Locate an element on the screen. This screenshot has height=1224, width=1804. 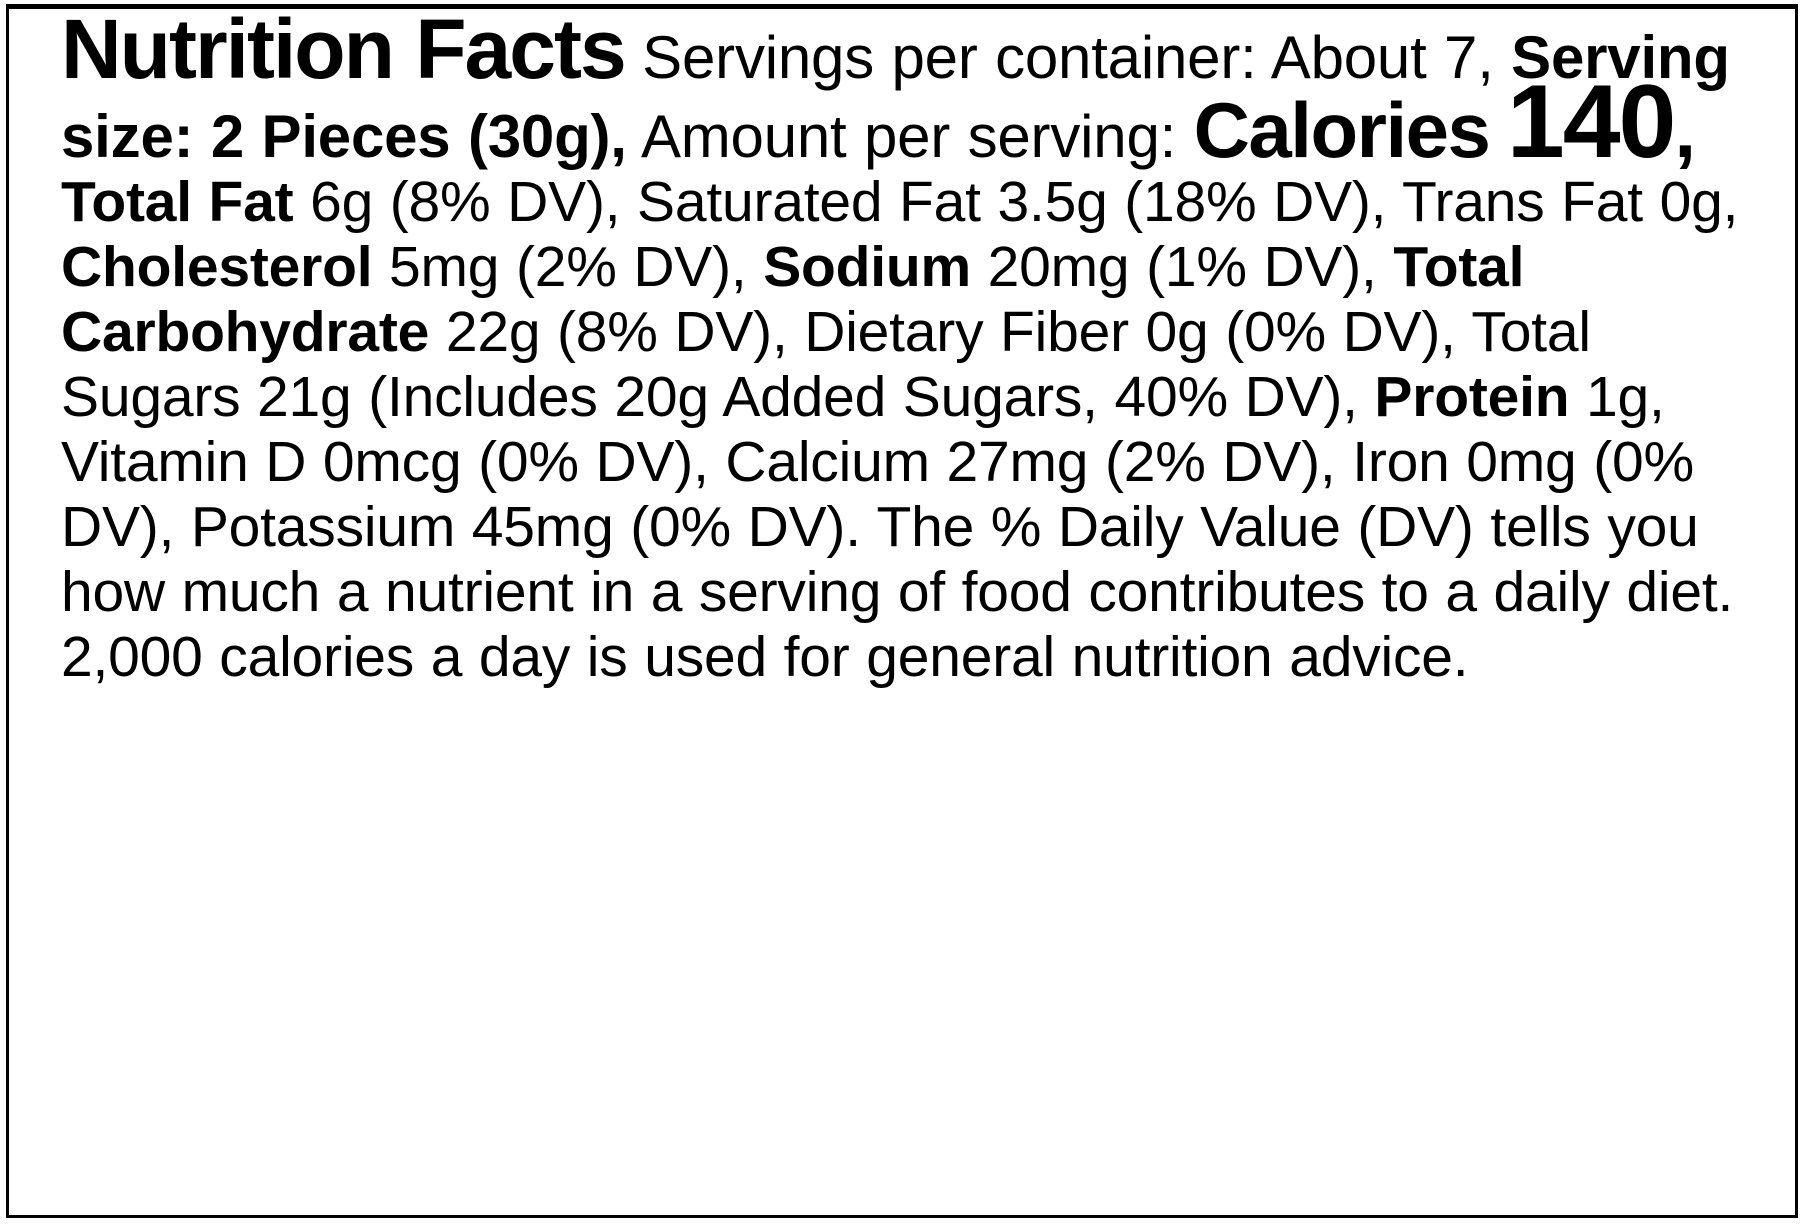
nutrient-name: Dietary Fiber is located at coordinates (966, 332).